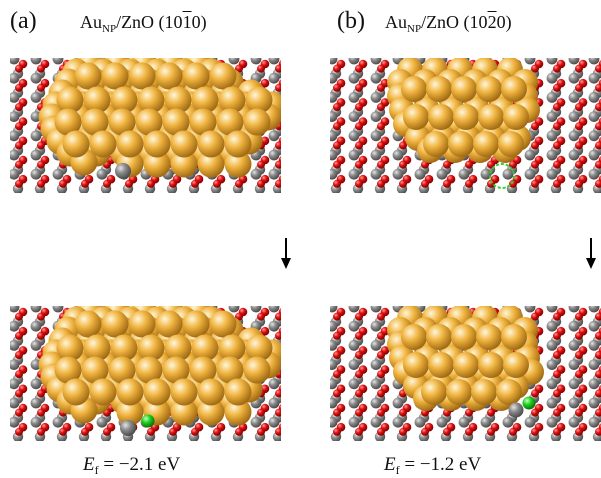 This screenshot has height=478, width=601. I want to click on formation-energy-a: Ef = −2.1 eV, so click(132, 465).